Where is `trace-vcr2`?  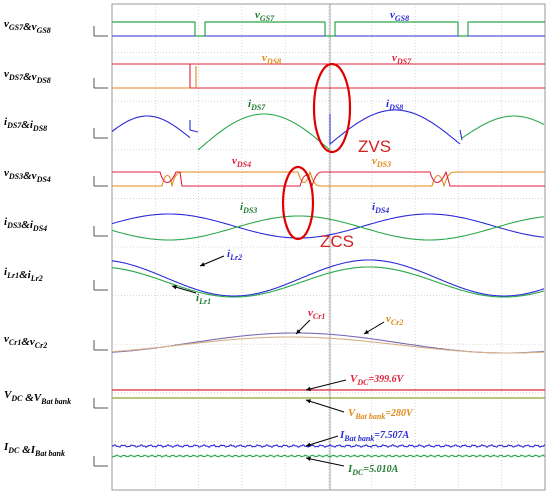
trace-vcr2 is located at coordinates (328, 345).